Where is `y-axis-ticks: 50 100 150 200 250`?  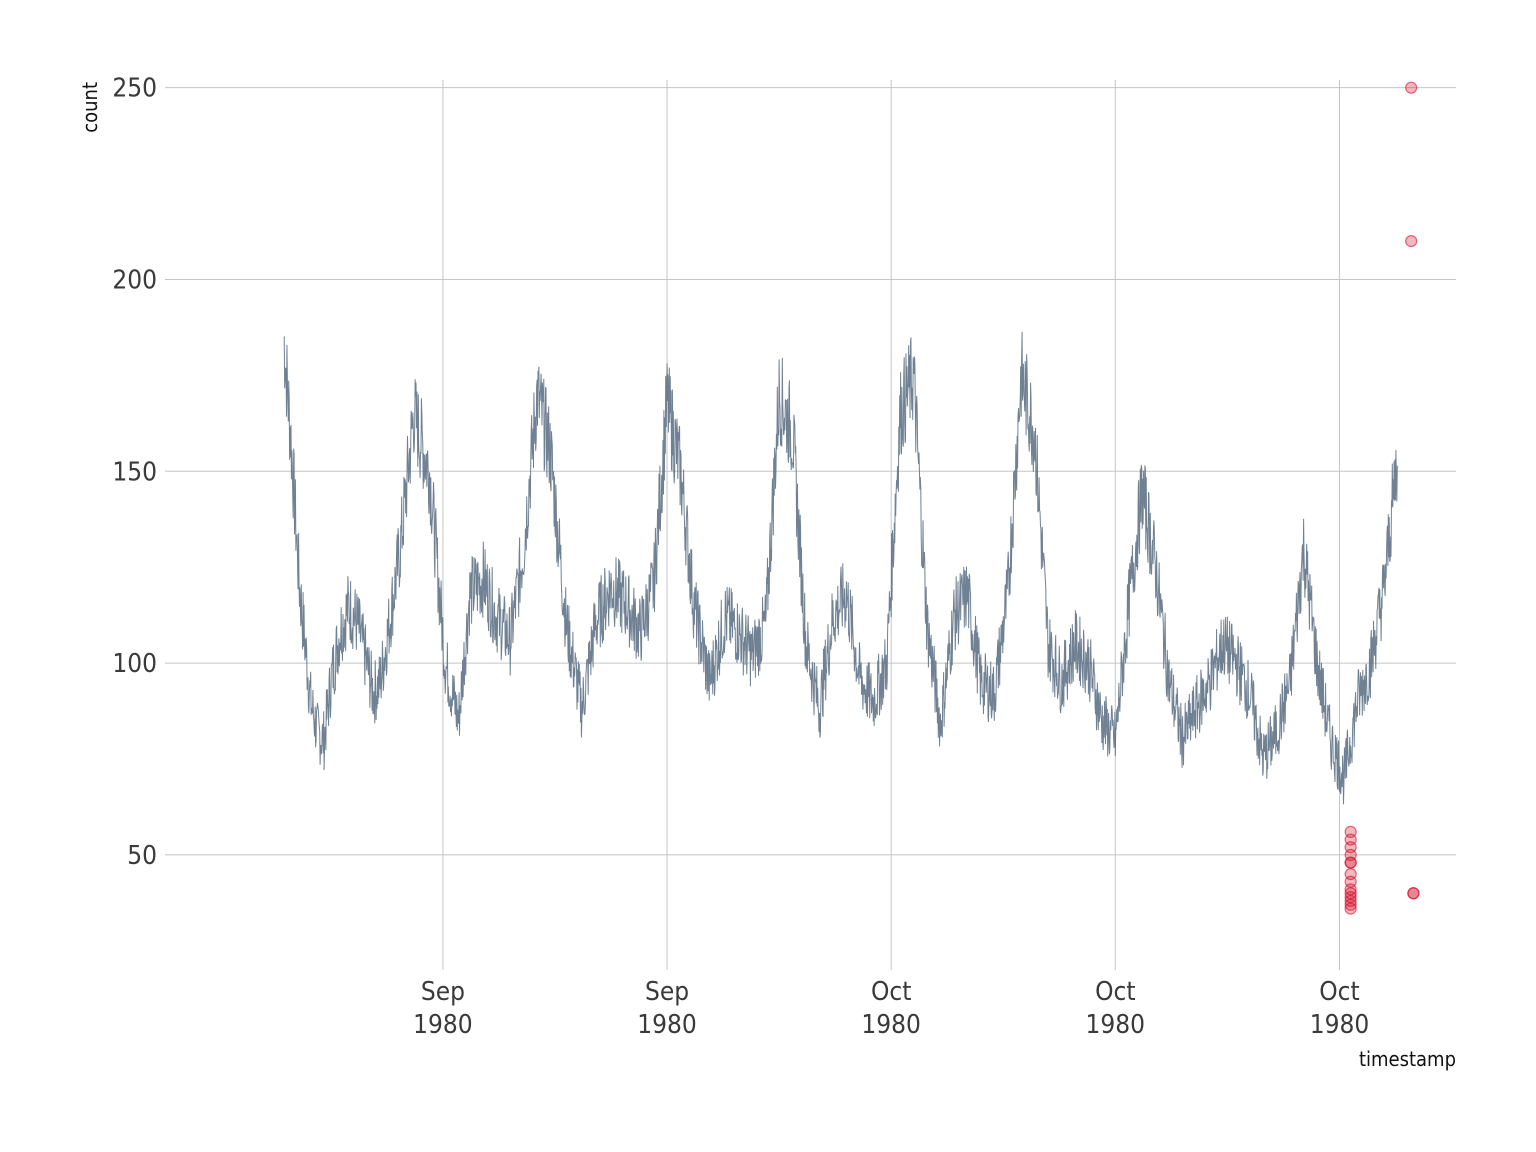
y-axis-ticks: 50 100 150 200 250 is located at coordinates (134, 472).